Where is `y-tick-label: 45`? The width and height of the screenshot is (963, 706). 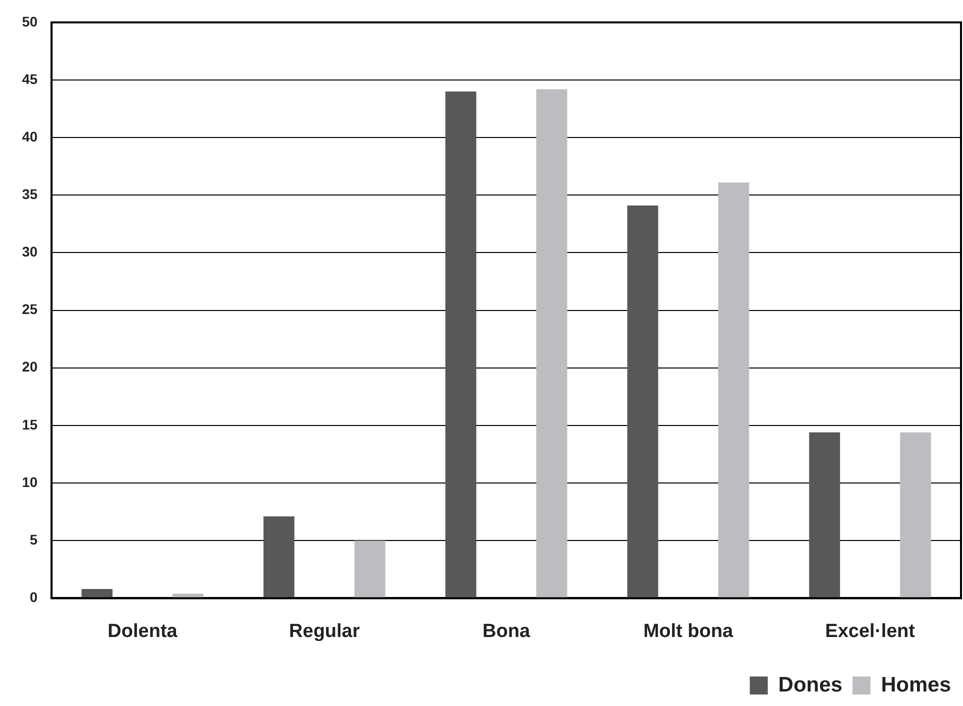
y-tick-label: 45 is located at coordinates (30, 78).